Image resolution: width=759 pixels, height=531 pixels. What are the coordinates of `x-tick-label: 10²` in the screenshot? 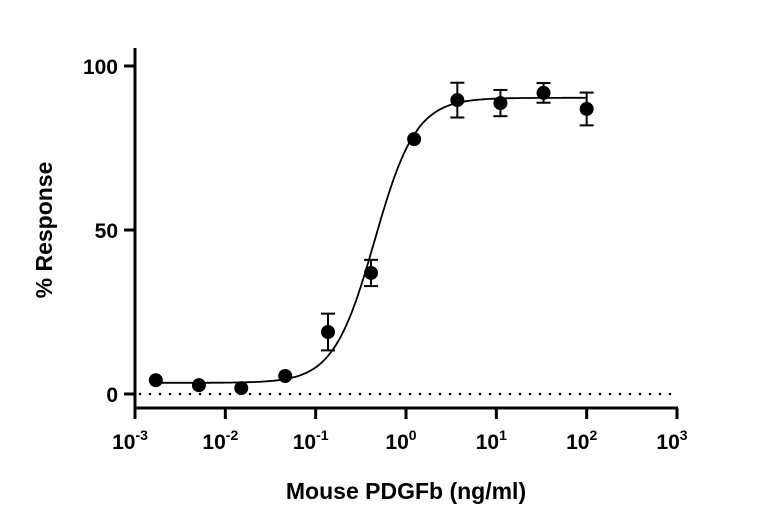 It's located at (581, 440).